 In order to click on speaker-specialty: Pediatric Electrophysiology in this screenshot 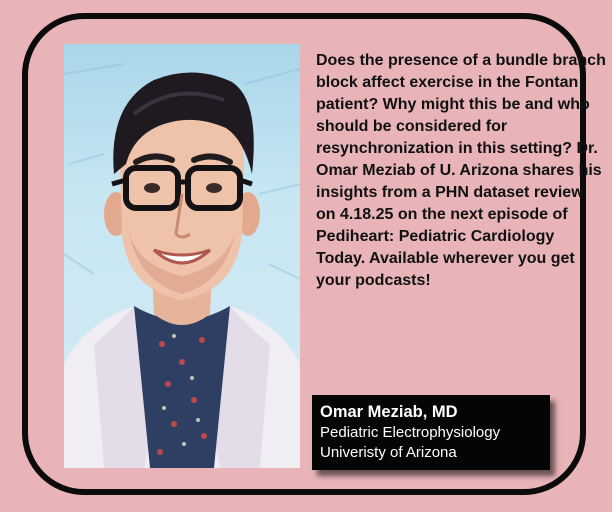, I will do `click(410, 432)`.